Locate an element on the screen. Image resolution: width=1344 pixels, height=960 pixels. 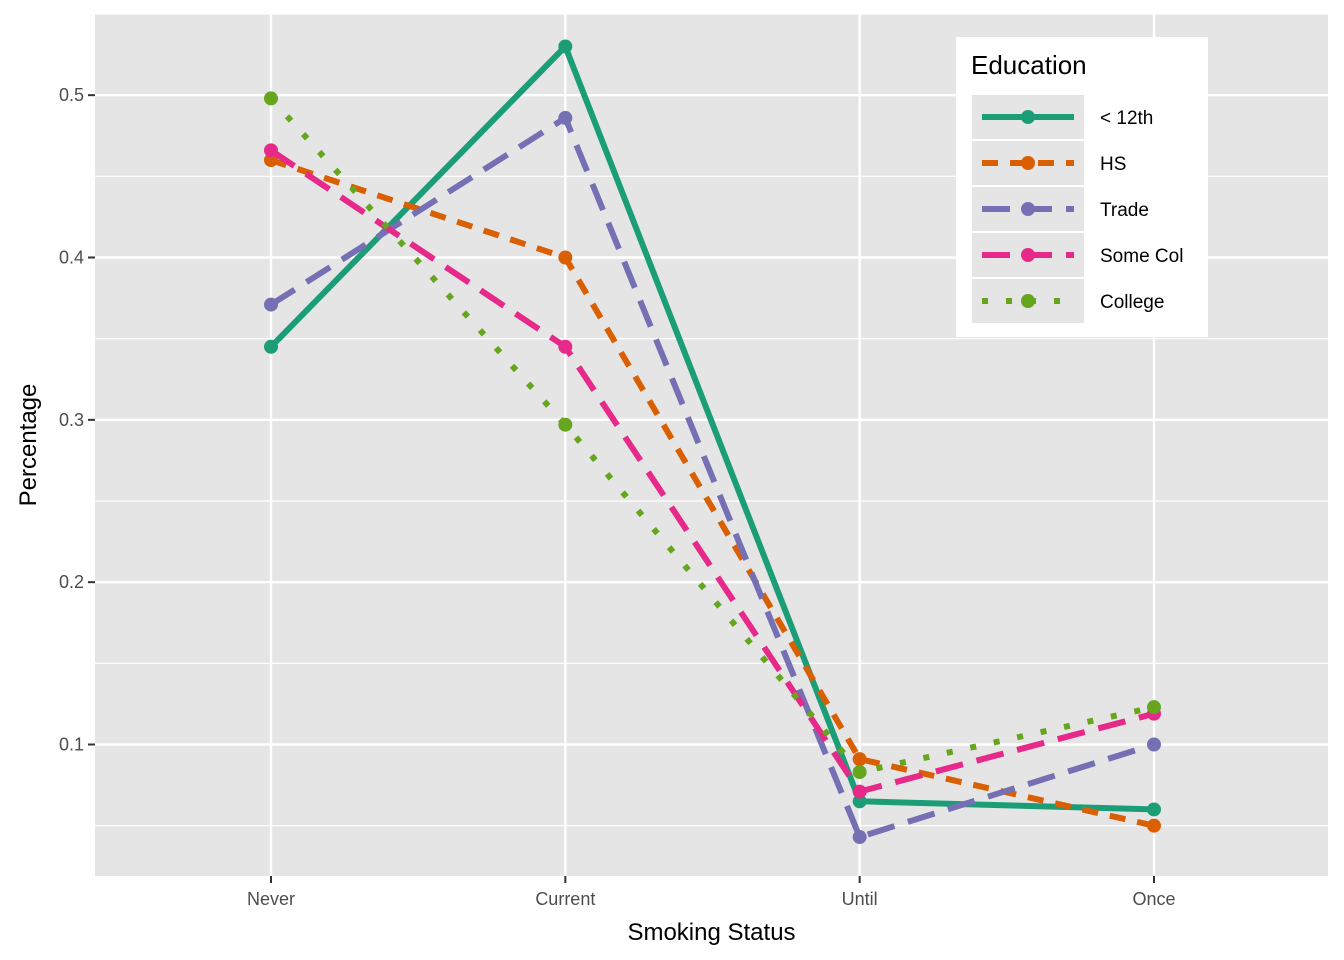
legend-items: < 12th HS Trade Some Col College is located at coordinates (1077, 209).